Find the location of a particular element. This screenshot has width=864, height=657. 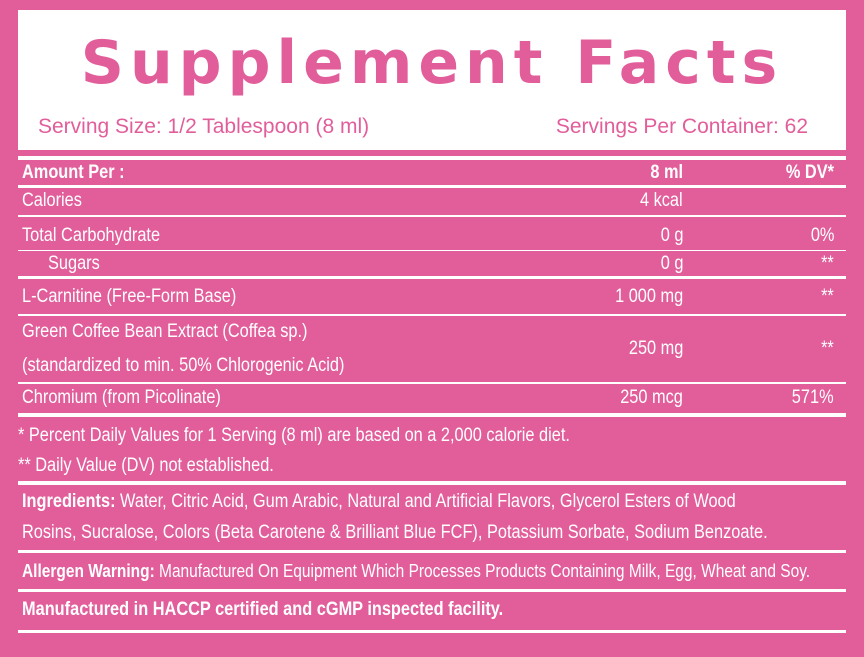

daily-value: 0% is located at coordinates (822, 235).